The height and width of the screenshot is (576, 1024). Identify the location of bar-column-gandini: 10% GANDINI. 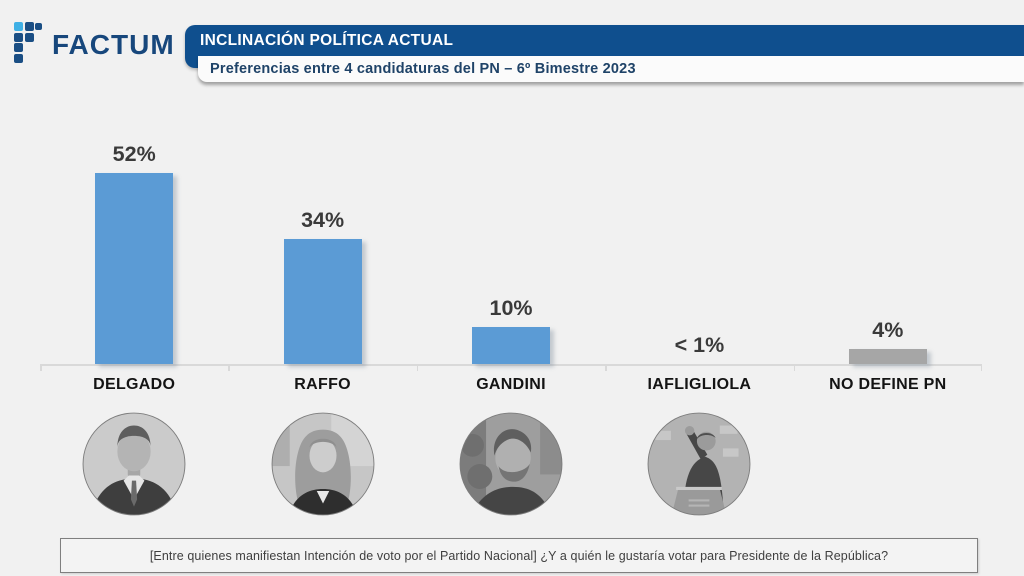
(511, 325).